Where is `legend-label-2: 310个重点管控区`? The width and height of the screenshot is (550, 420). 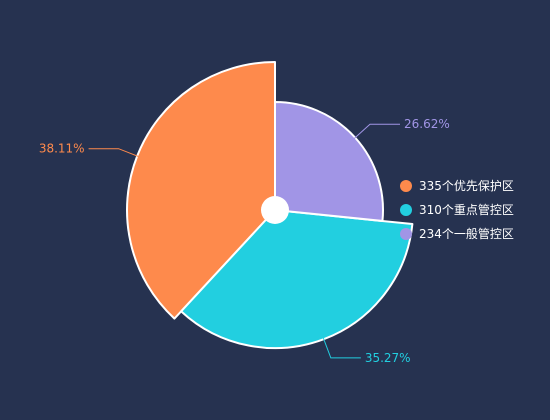 legend-label-2: 310个重点管控区 is located at coordinates (466, 209).